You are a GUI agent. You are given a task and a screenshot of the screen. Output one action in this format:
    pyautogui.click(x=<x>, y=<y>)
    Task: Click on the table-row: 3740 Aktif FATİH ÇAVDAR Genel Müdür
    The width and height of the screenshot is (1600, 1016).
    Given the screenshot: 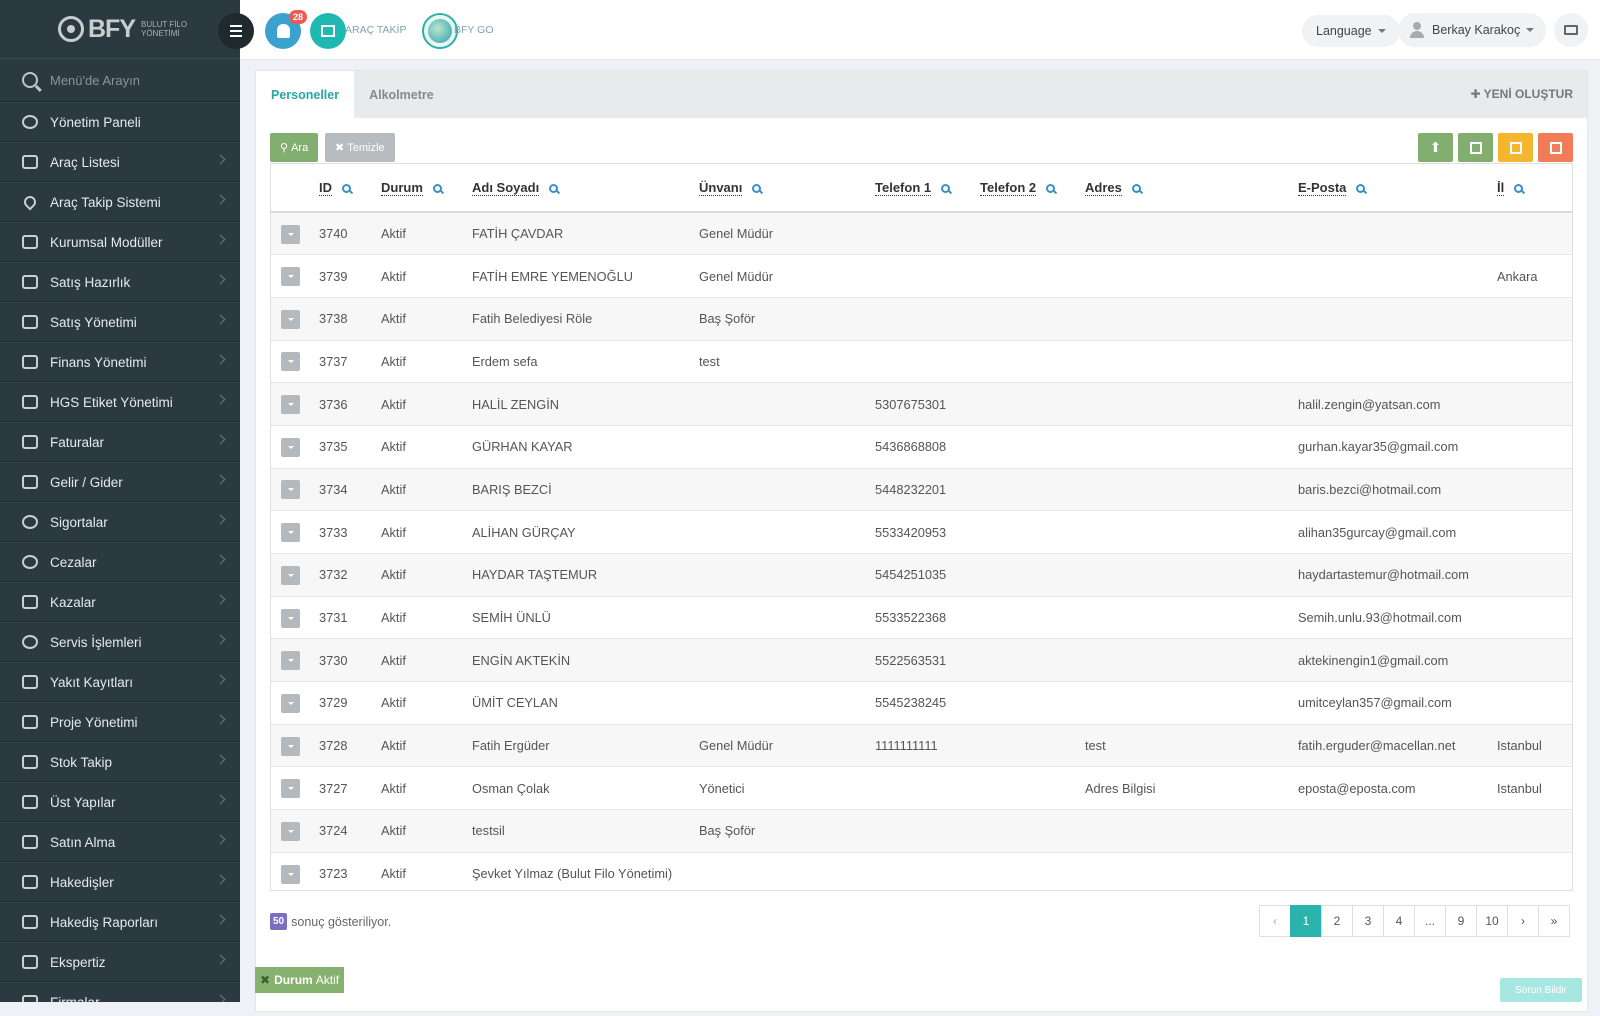 What is the action you would take?
    pyautogui.click(x=921, y=234)
    